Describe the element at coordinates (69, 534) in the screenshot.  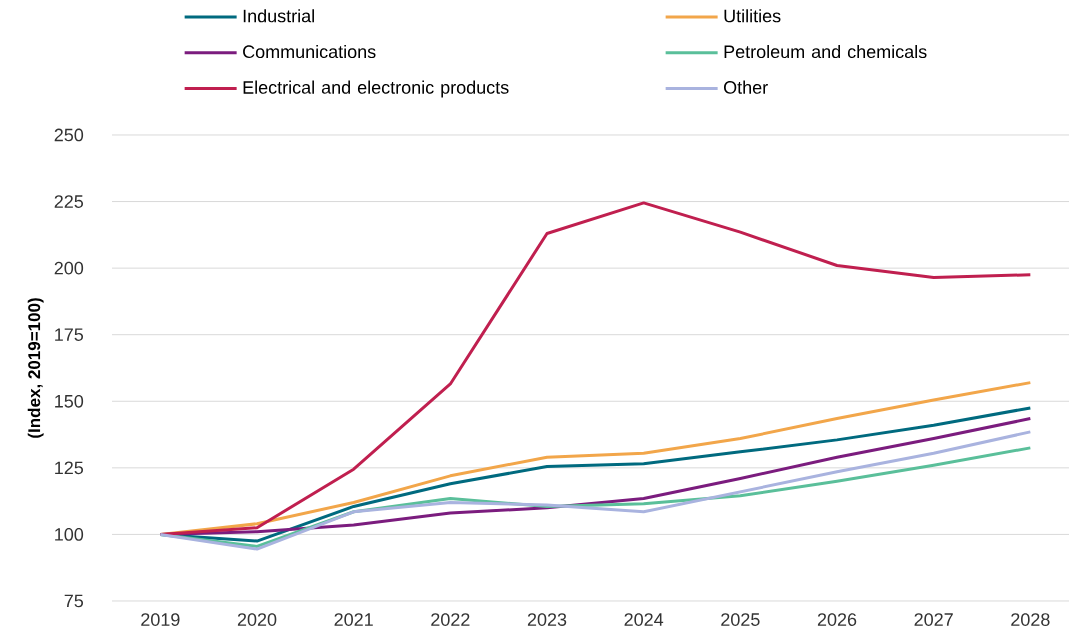
I see `y-tick-label: 100` at that location.